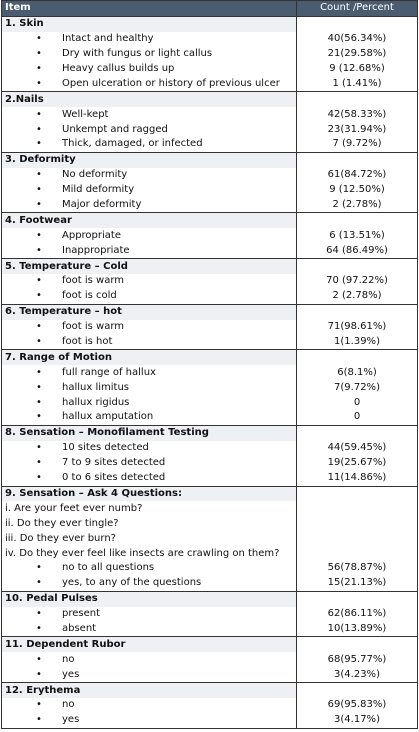 The width and height of the screenshot is (419, 732). What do you see at coordinates (149, 644) in the screenshot?
I see `section-title: 11. Dependent Rubor` at bounding box center [149, 644].